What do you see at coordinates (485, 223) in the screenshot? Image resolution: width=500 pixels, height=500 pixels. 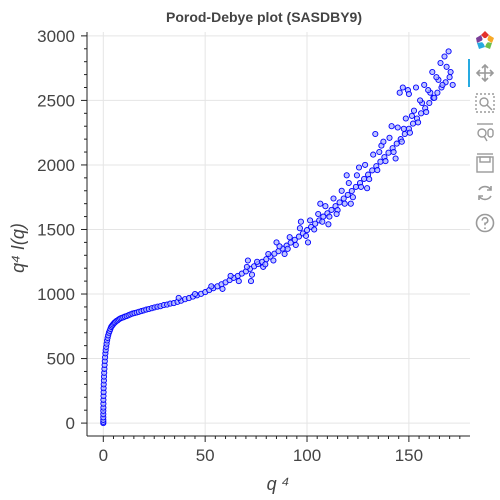 I see `help-icon` at bounding box center [485, 223].